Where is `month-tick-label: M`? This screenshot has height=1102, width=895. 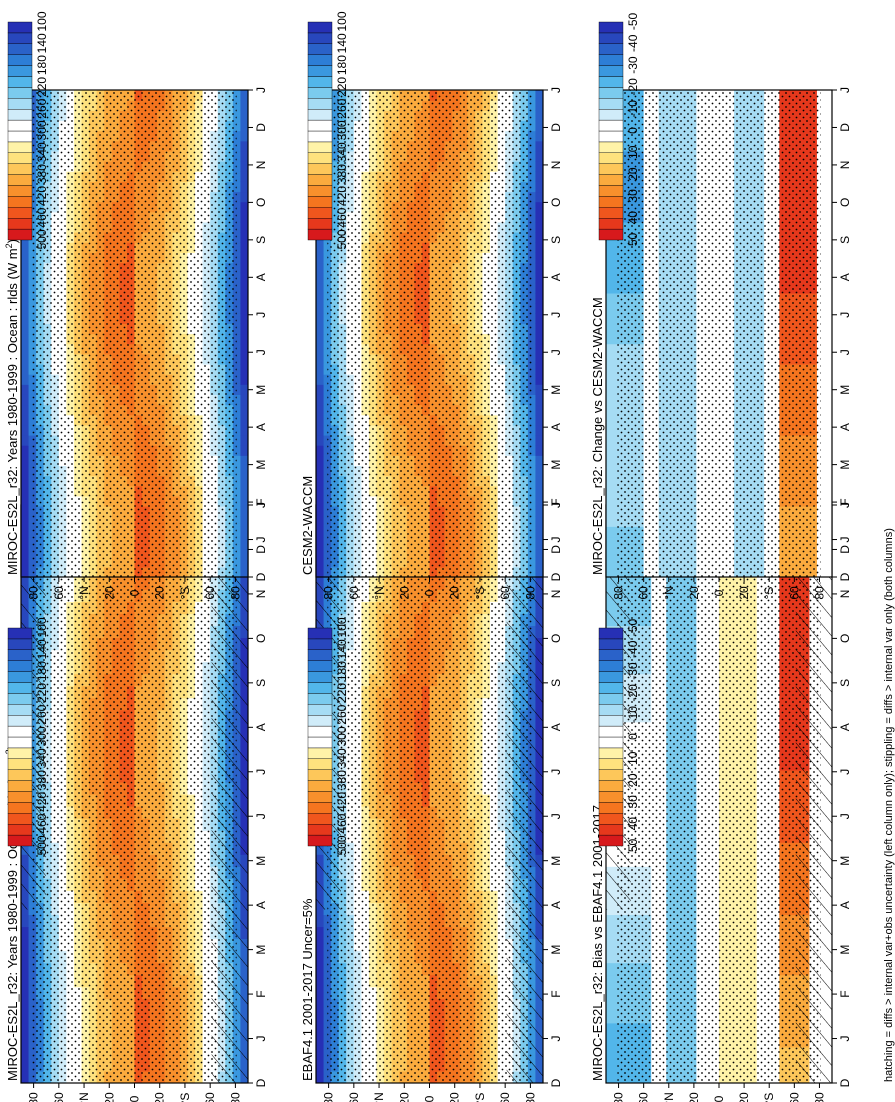 month-tick-label: M is located at coordinates (261, 390).